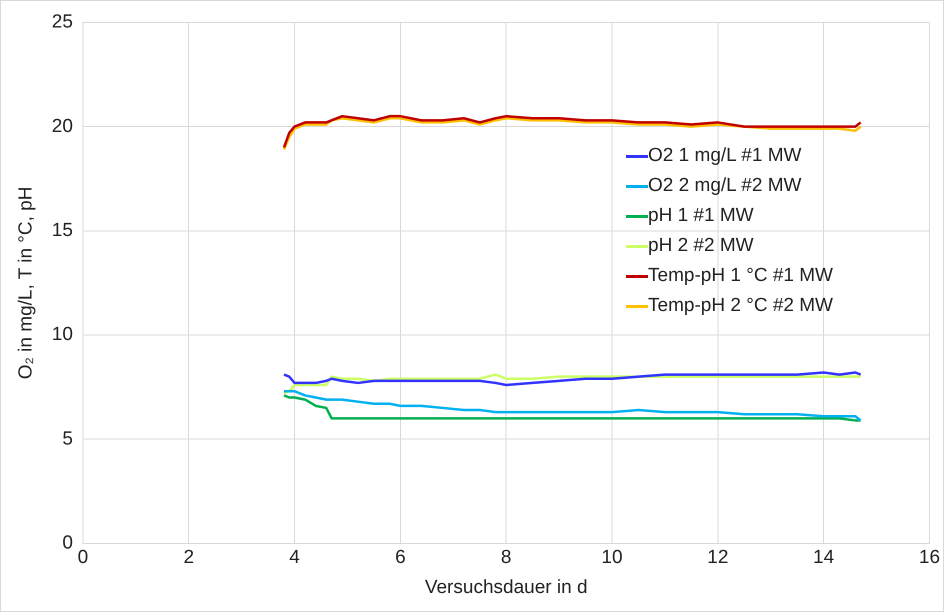 This screenshot has width=944, height=612. I want to click on x-tick-label: 6, so click(400, 557).